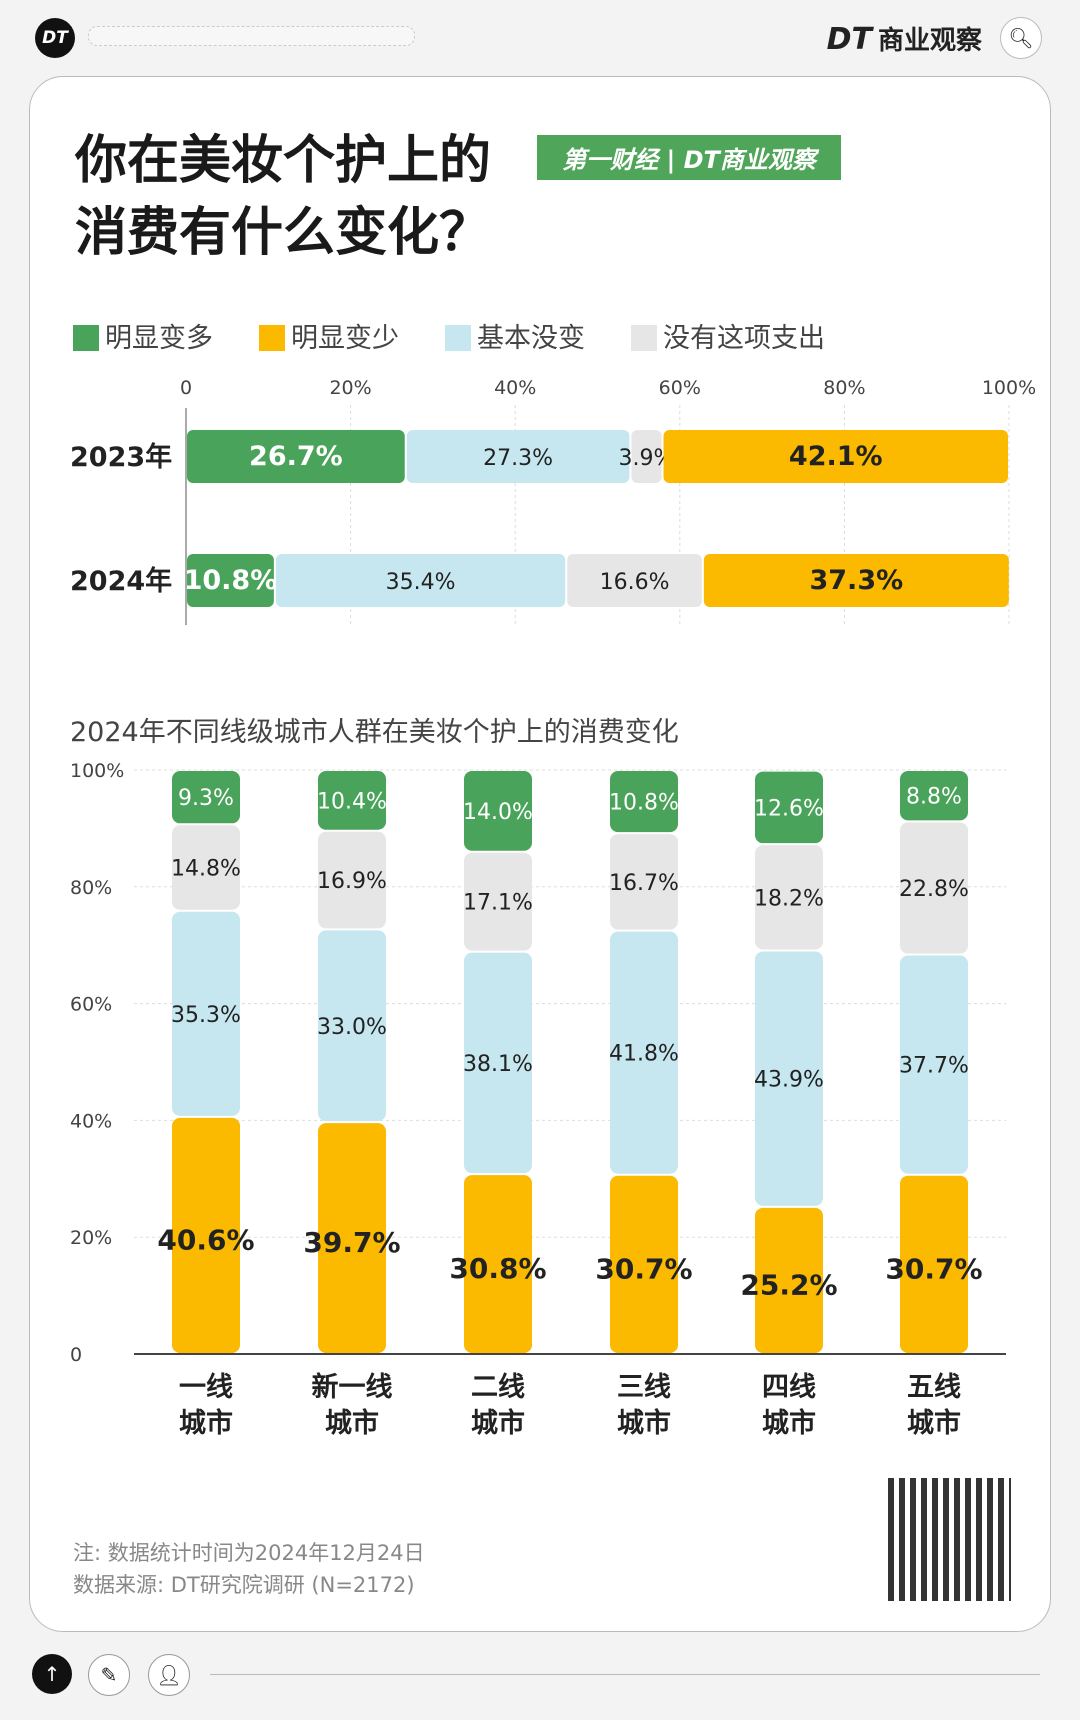  Describe the element at coordinates (159, 338) in the screenshot. I see `legend-label: 明显变多` at that location.